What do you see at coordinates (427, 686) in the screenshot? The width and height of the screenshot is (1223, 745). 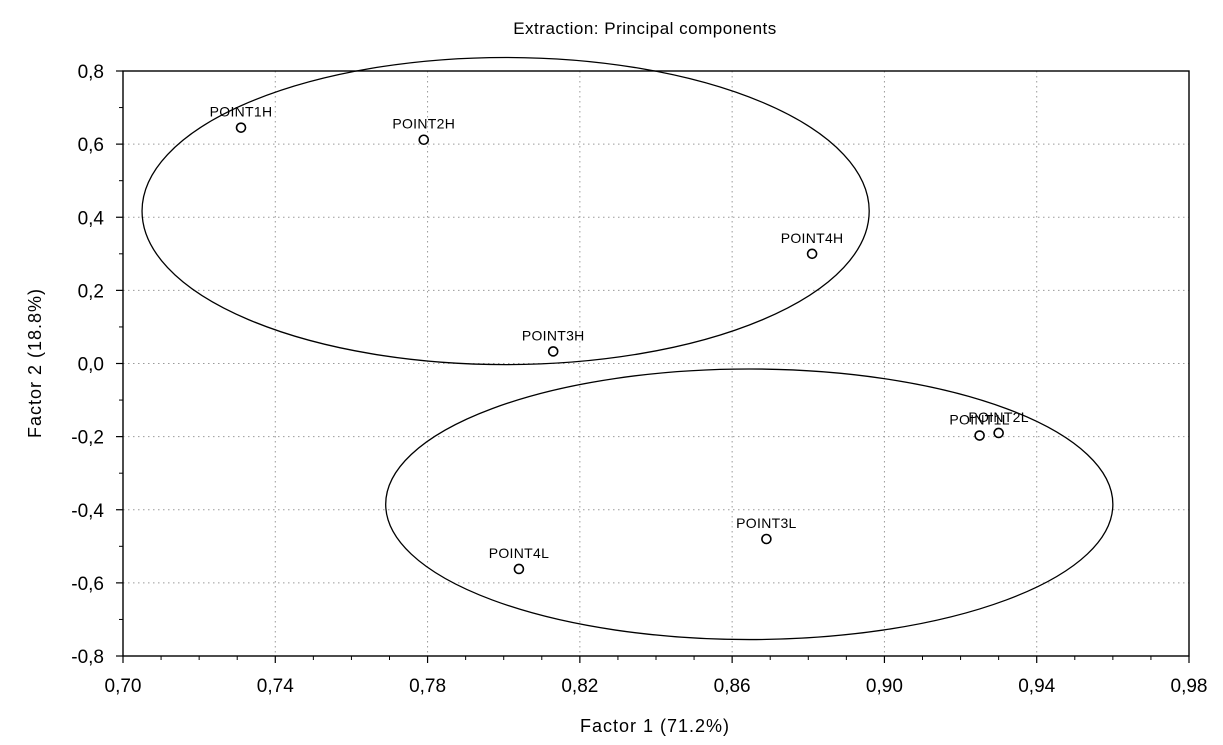 I see `x-tick-label: 0,78` at bounding box center [427, 686].